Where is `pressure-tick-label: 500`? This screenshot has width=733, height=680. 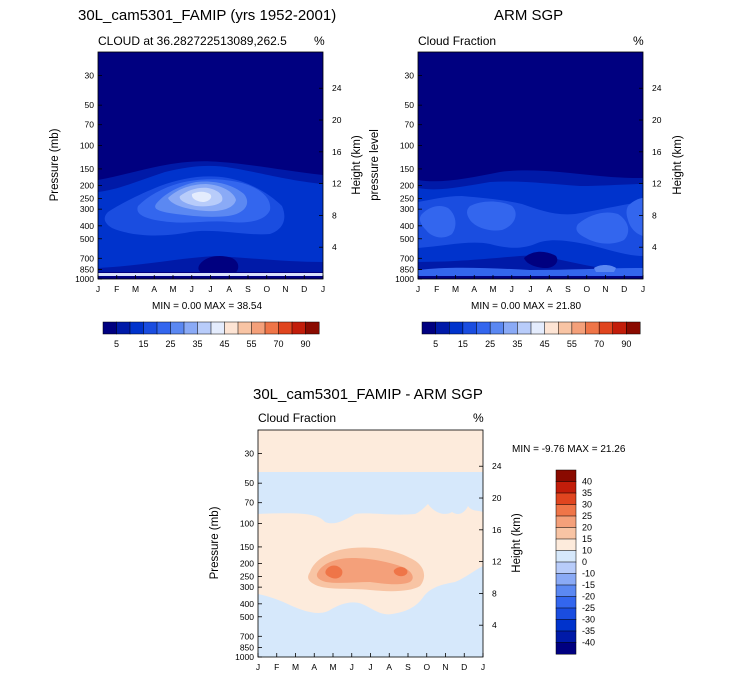 pressure-tick-label: 500 is located at coordinates (87, 239).